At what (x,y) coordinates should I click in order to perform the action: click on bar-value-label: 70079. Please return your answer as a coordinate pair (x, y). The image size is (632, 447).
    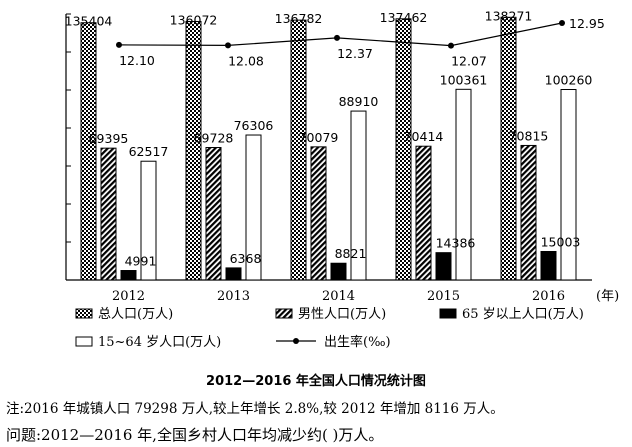
    Looking at the image, I should click on (319, 137).